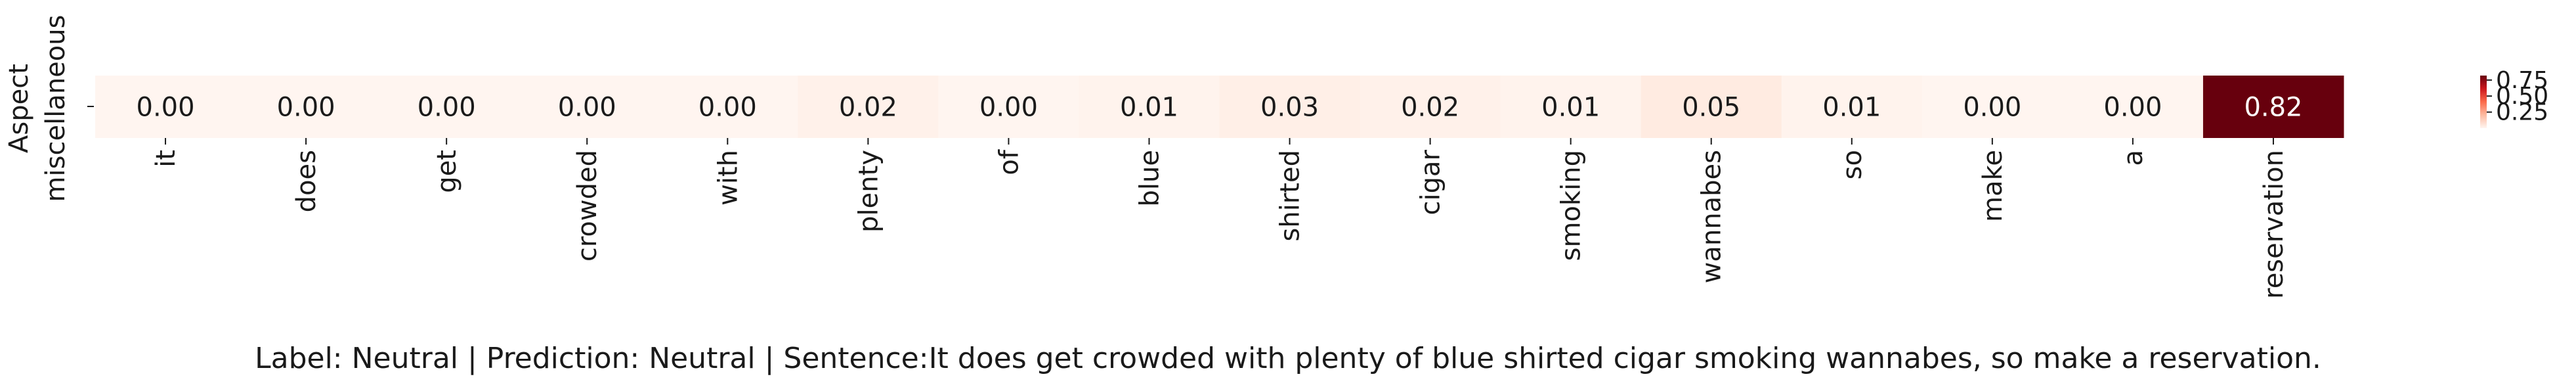  I want to click on x-tick-label-a: a, so click(2133, 158).